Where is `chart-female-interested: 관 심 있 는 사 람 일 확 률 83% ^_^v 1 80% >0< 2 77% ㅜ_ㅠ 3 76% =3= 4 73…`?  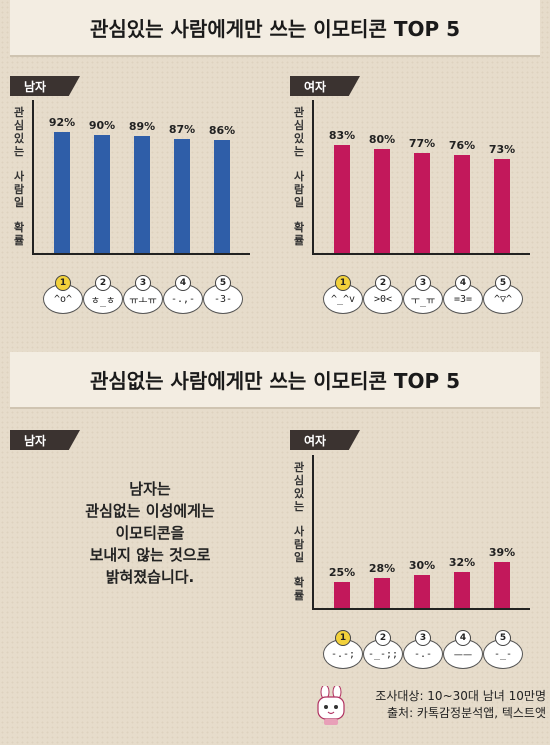
chart-female-interested: 관 심 있 는 사 람 일 확 률 83% ^_^v 1 80% >0< 2 77% ㅜ_ㅠ 3 76% =3= 4 73… is located at coordinates (410, 210).